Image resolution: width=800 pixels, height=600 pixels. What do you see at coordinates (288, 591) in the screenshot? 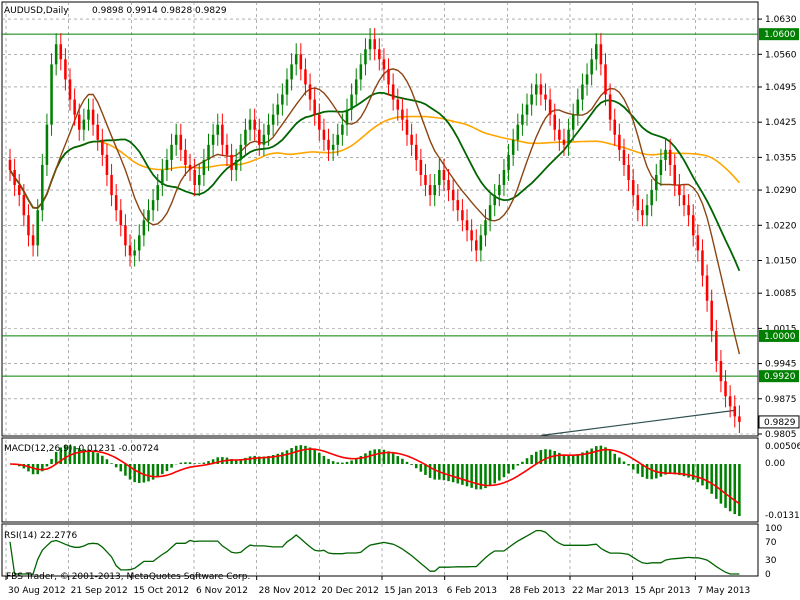
I see `time-tick-label: 28 Nov 2012` at bounding box center [288, 591].